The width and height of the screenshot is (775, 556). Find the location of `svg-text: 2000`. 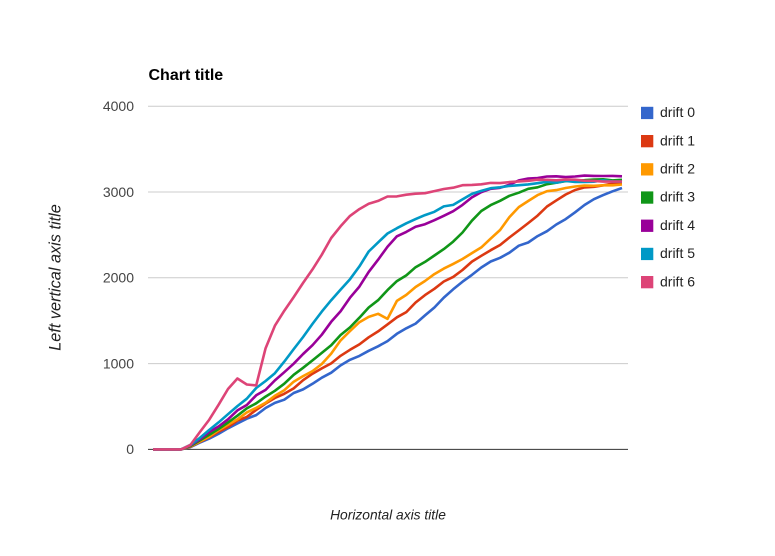

svg-text: 2000 is located at coordinates (118, 278).